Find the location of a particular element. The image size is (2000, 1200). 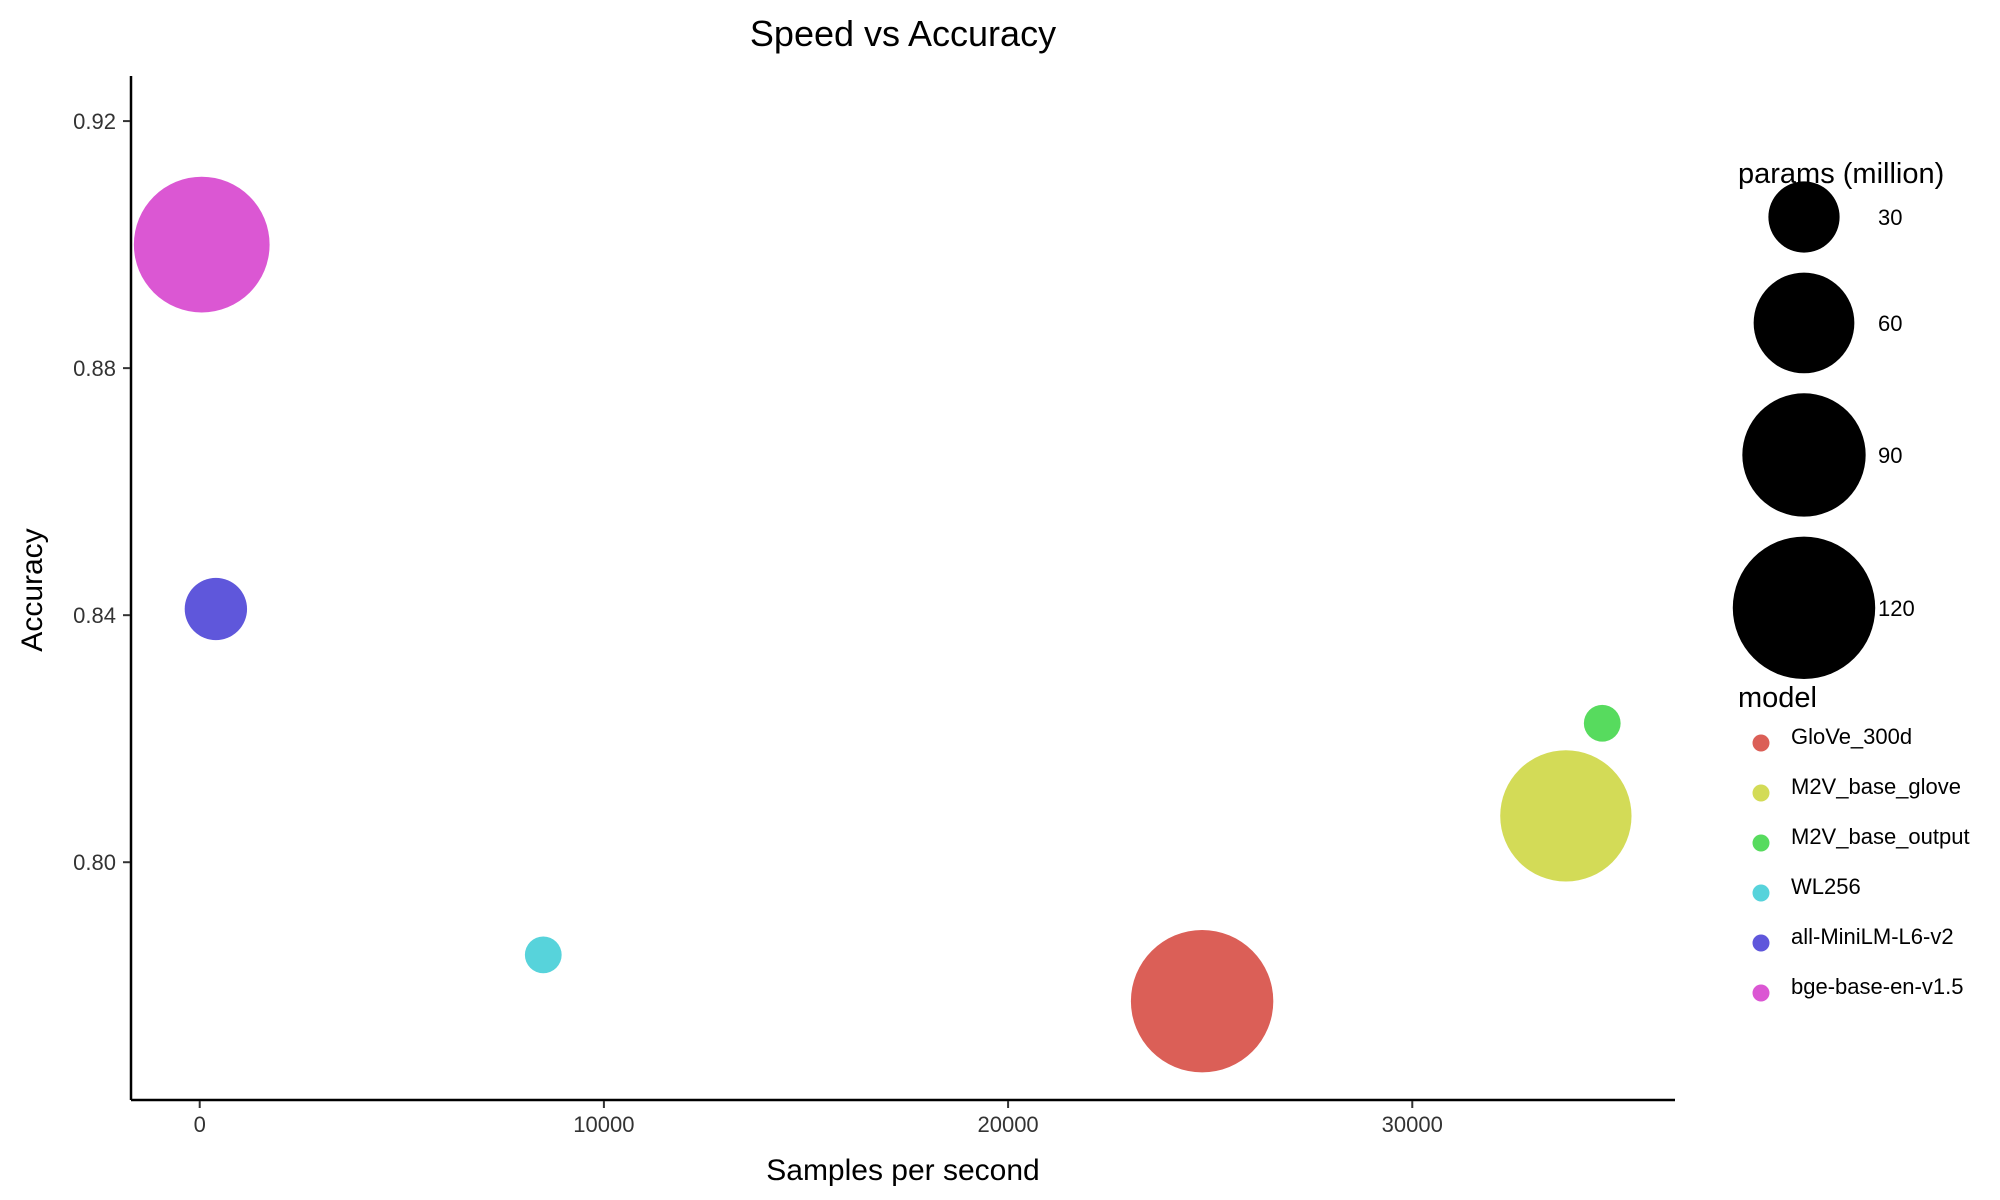

data-point-all-minilm-l6-v2 is located at coordinates (216, 609).